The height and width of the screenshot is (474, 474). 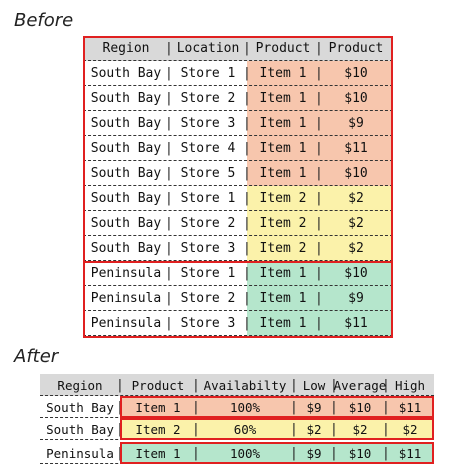 What do you see at coordinates (243, 385) in the screenshot?
I see `after-header-availability: Availabilty` at bounding box center [243, 385].